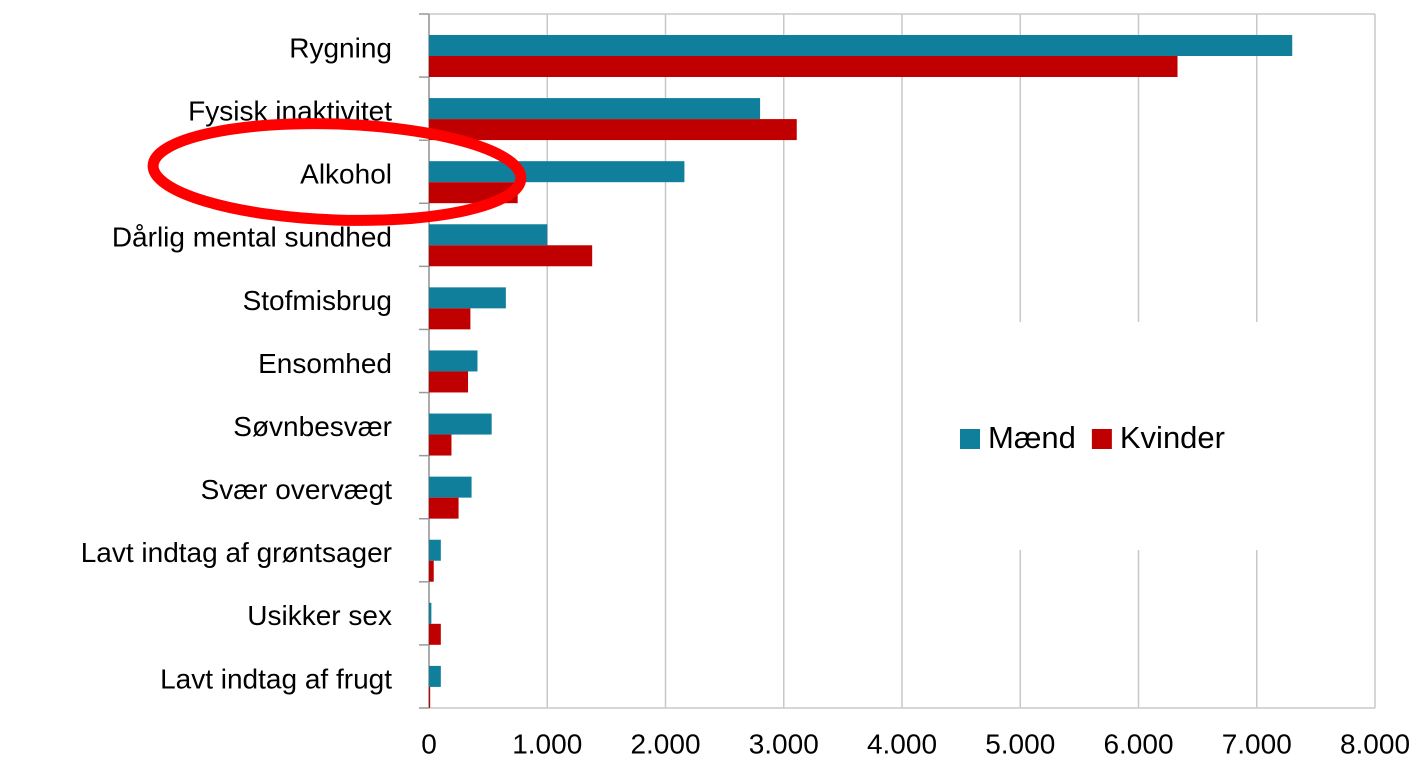 This screenshot has width=1421, height=761. I want to click on annotation-ellipse, so click(337, 172).